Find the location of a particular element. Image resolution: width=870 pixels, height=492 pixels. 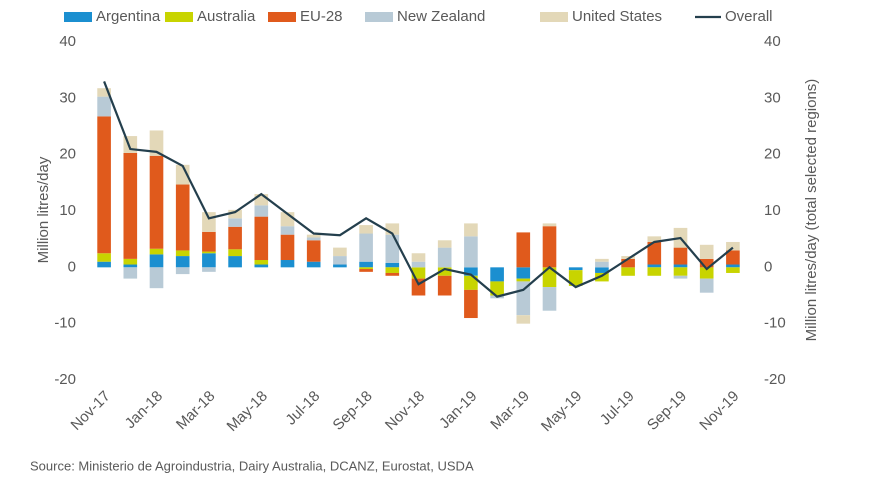

y2-tick-label: -10 is located at coordinates (775, 323).